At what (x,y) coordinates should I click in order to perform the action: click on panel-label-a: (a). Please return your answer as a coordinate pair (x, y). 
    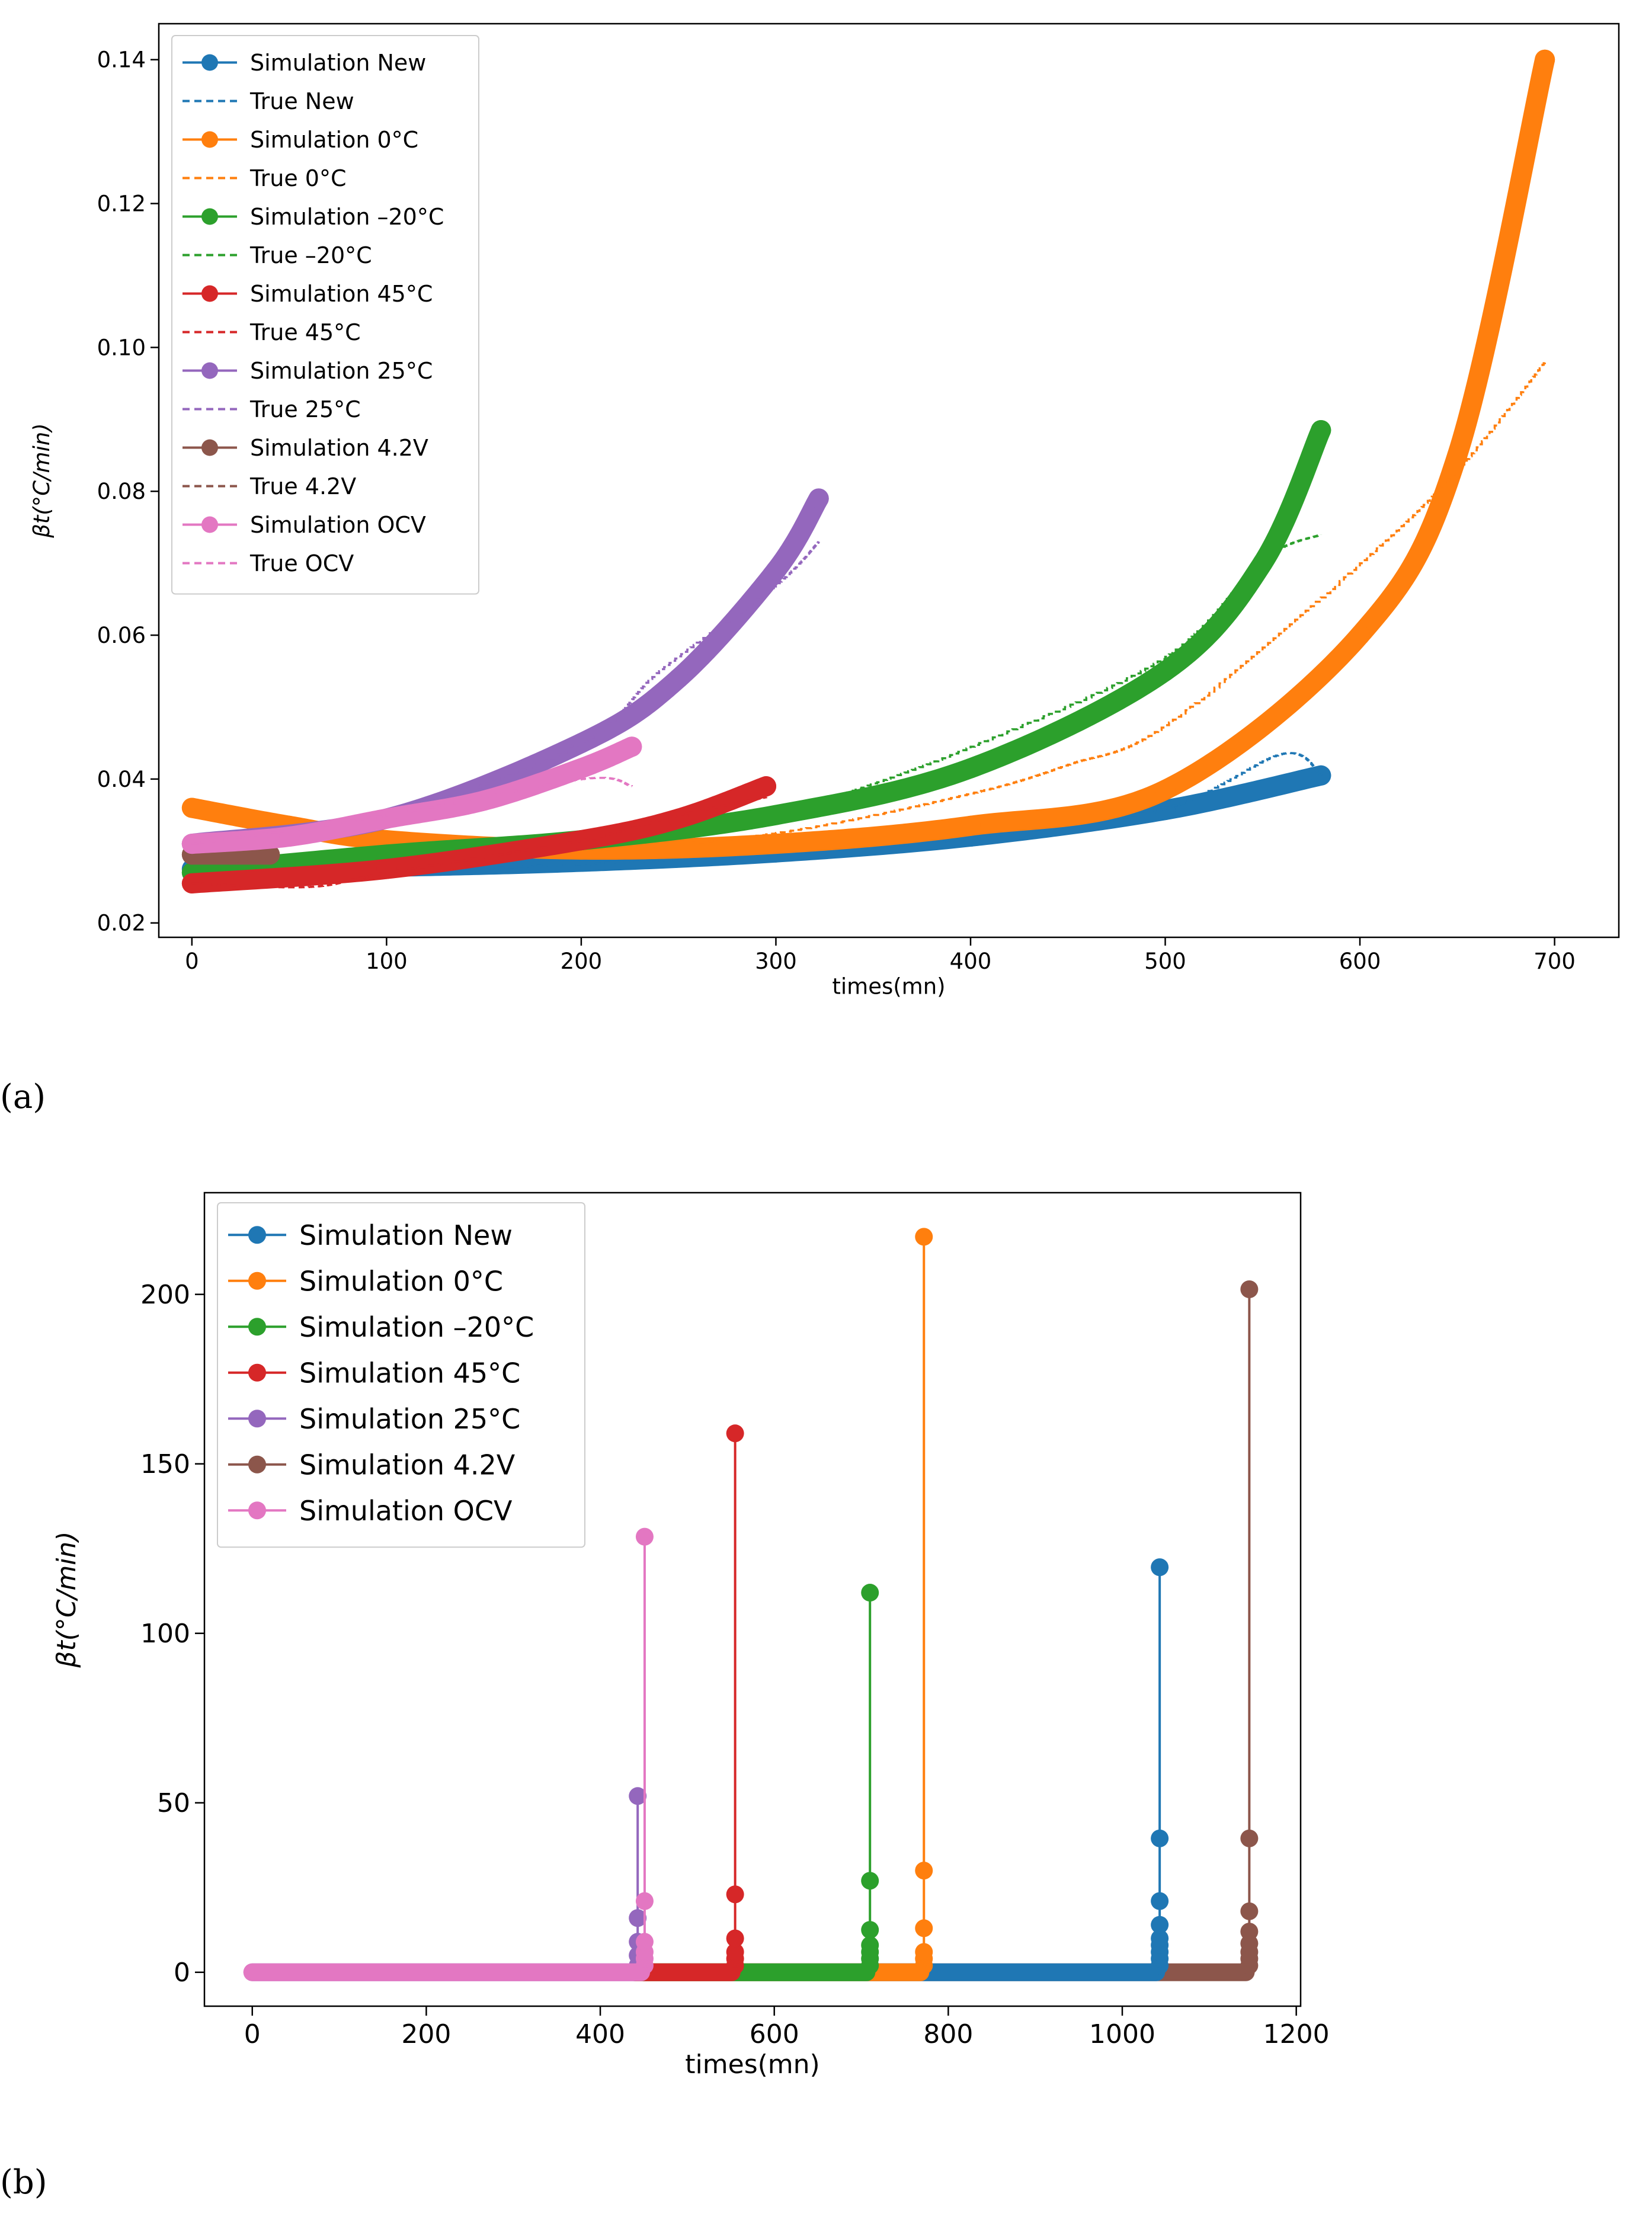
    Looking at the image, I should click on (23, 1097).